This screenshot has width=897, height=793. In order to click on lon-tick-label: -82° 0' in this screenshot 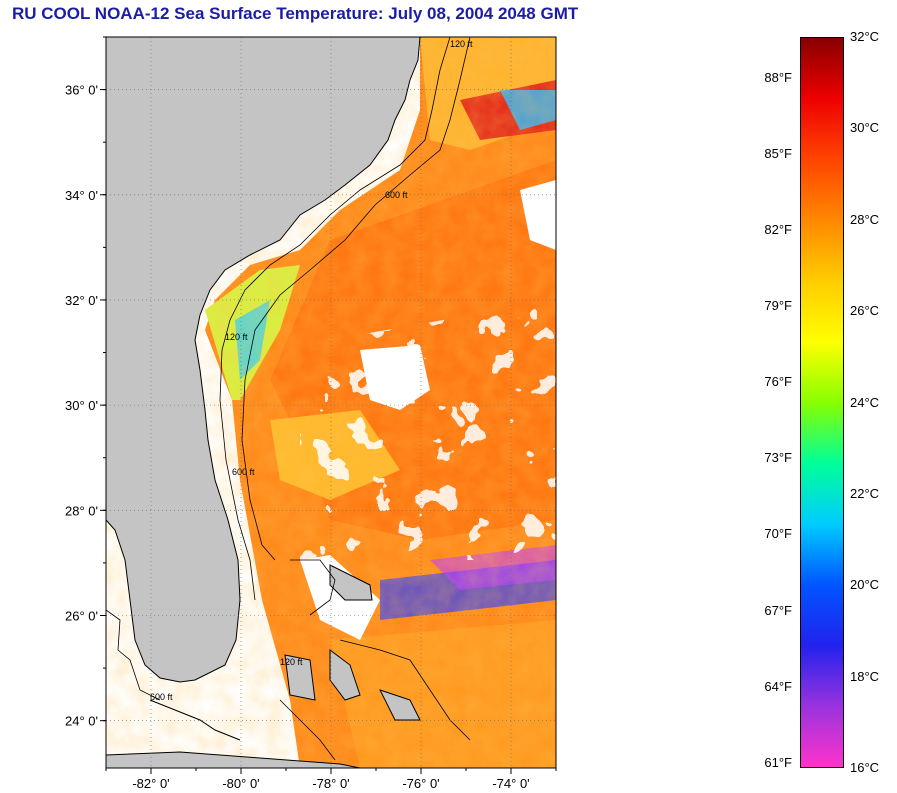, I will do `click(150, 783)`.